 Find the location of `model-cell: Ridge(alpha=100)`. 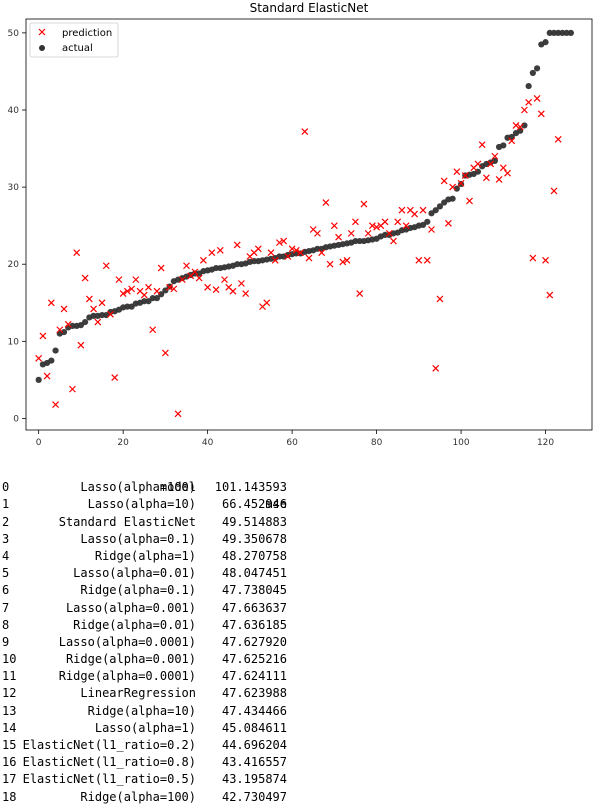

model-cell: Ridge(alpha=100) is located at coordinates (138, 796).